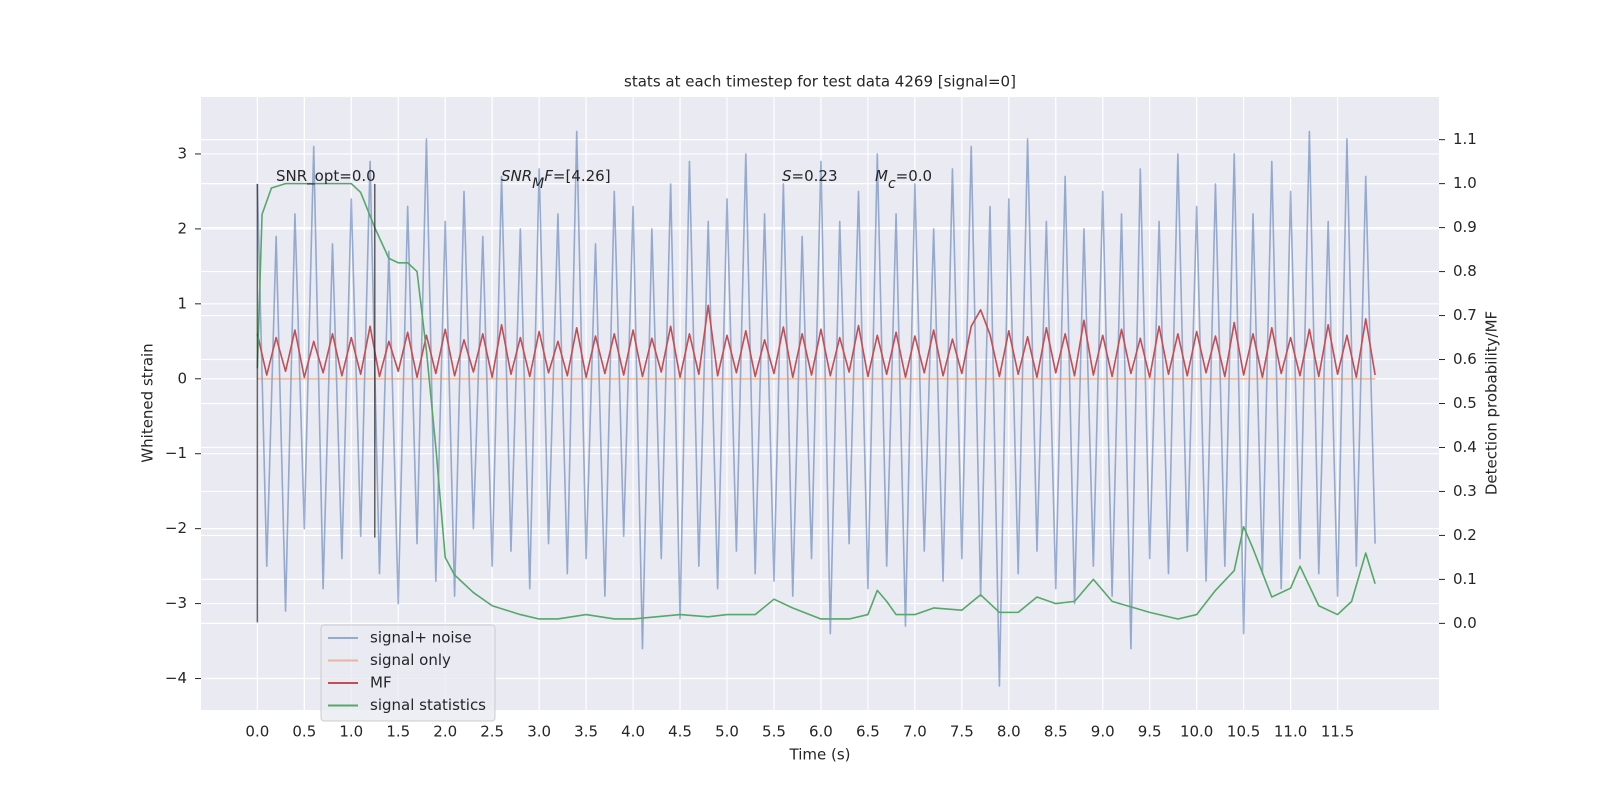 This screenshot has height=800, width=1600. What do you see at coordinates (787, 176) in the screenshot?
I see `annotation-part: S` at bounding box center [787, 176].